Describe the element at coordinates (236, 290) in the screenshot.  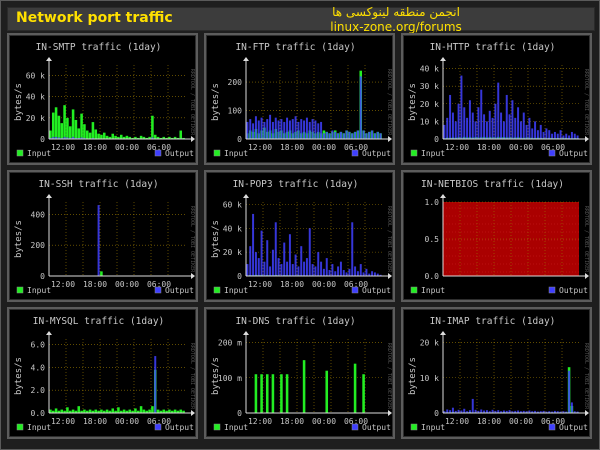
I see `legend-input-label: Input` at that location.